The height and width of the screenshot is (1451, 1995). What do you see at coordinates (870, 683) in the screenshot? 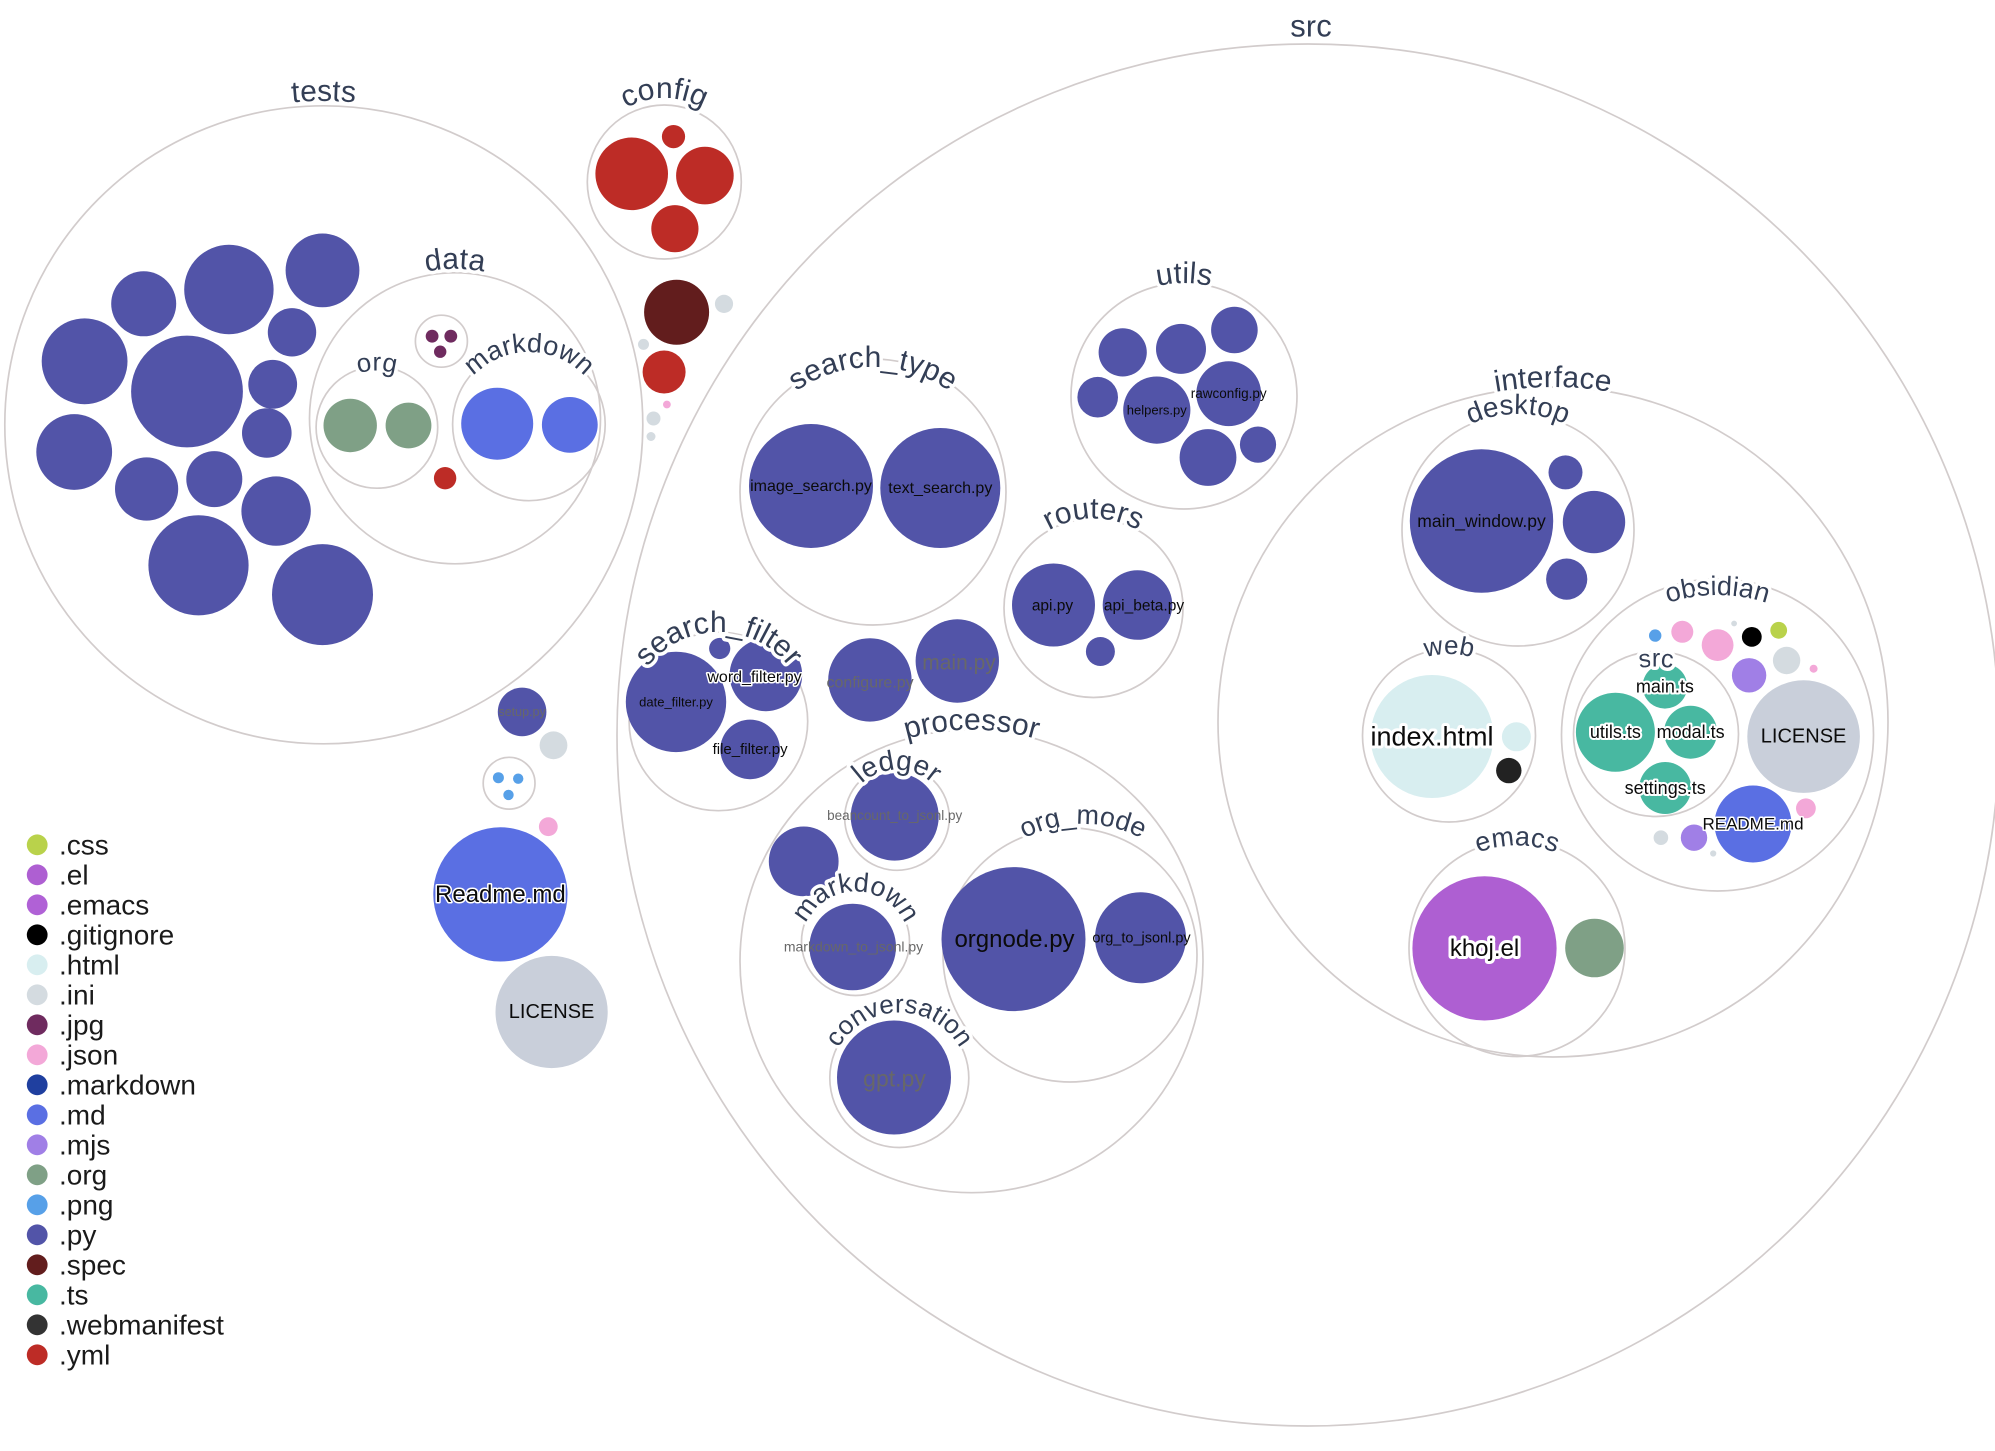
I see `svg-text: configure.py` at bounding box center [870, 683].